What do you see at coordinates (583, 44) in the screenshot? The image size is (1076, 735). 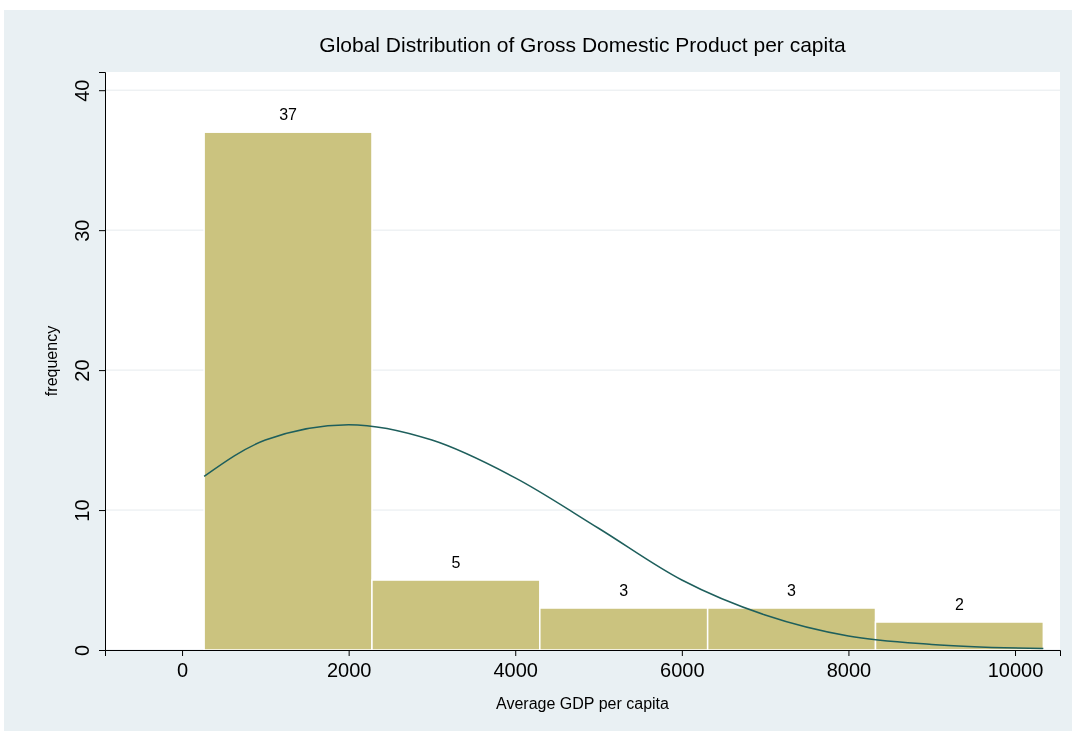 I see `chart-title: Global Distribution of Gross Domestic Product per capita` at bounding box center [583, 44].